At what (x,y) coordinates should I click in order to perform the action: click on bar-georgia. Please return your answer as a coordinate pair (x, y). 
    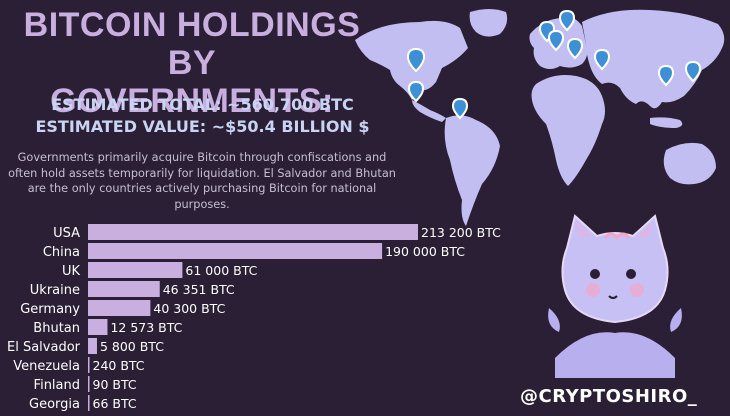
    Looking at the image, I should click on (89, 403).